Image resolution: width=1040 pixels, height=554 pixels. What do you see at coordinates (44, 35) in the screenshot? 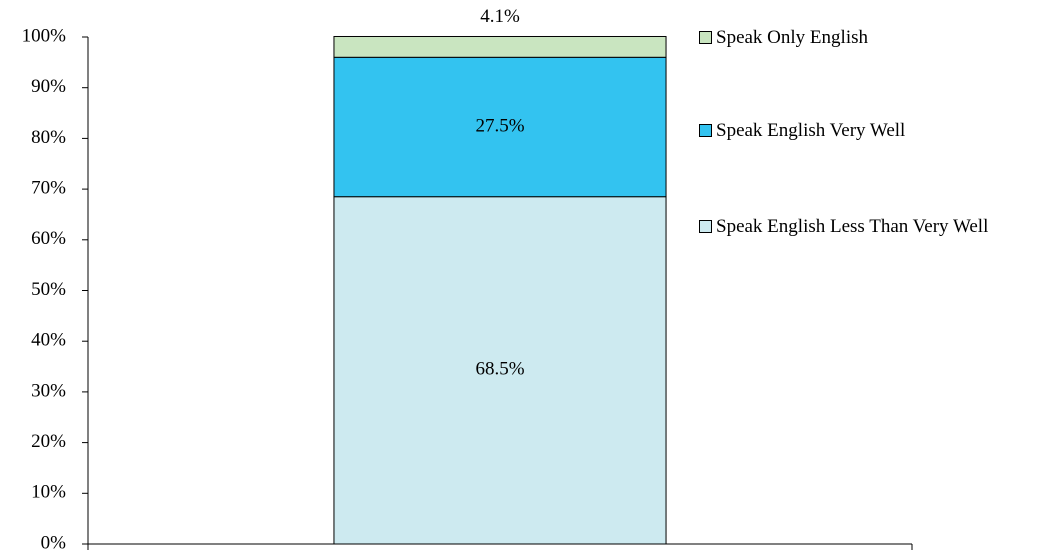
I see `y-tick-label: 100%` at bounding box center [44, 35].